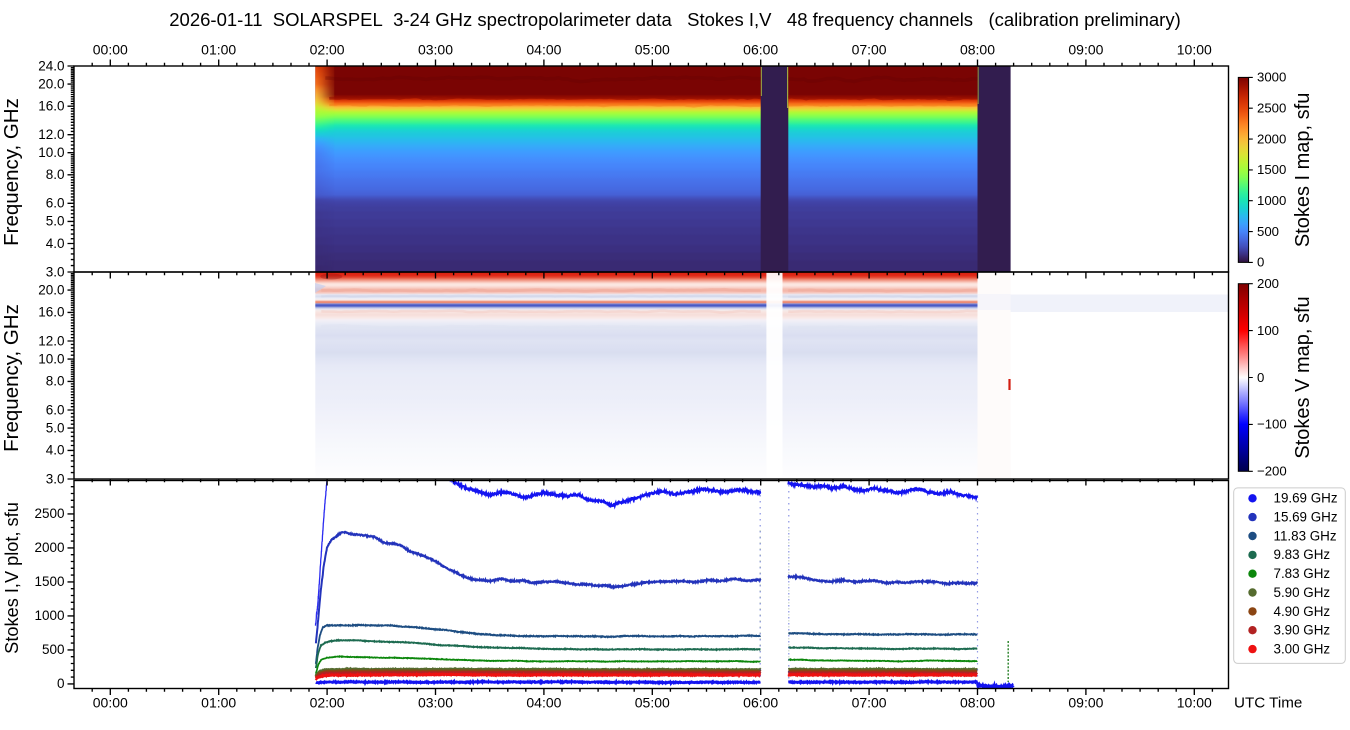 This screenshot has width=1350, height=730. I want to click on svg-text: 11.83 GHz, so click(1305, 535).